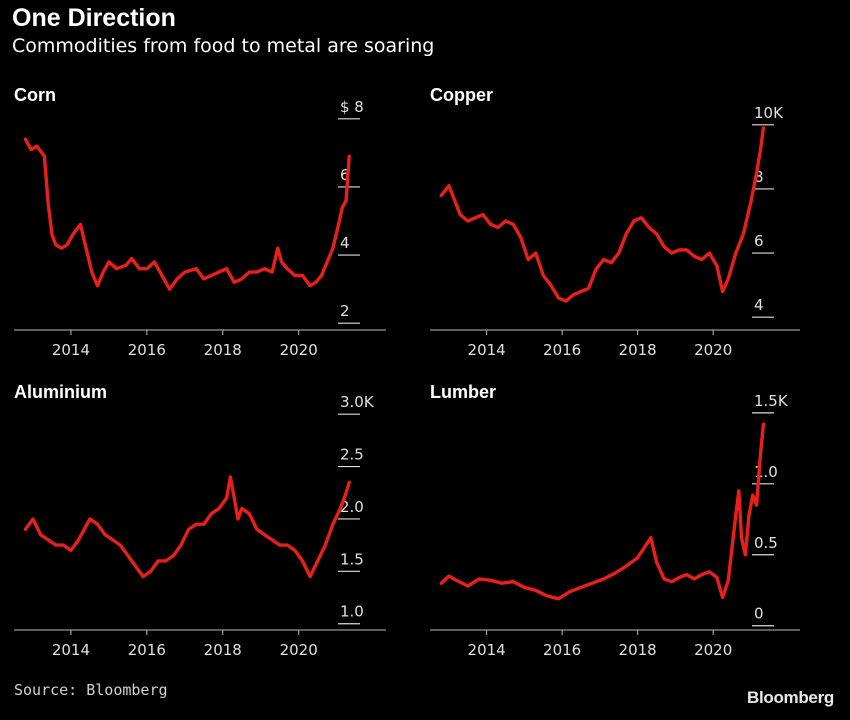 This screenshot has height=720, width=850. Describe the element at coordinates (71, 350) in the screenshot. I see `x-tick-label-corn: 2014` at that location.